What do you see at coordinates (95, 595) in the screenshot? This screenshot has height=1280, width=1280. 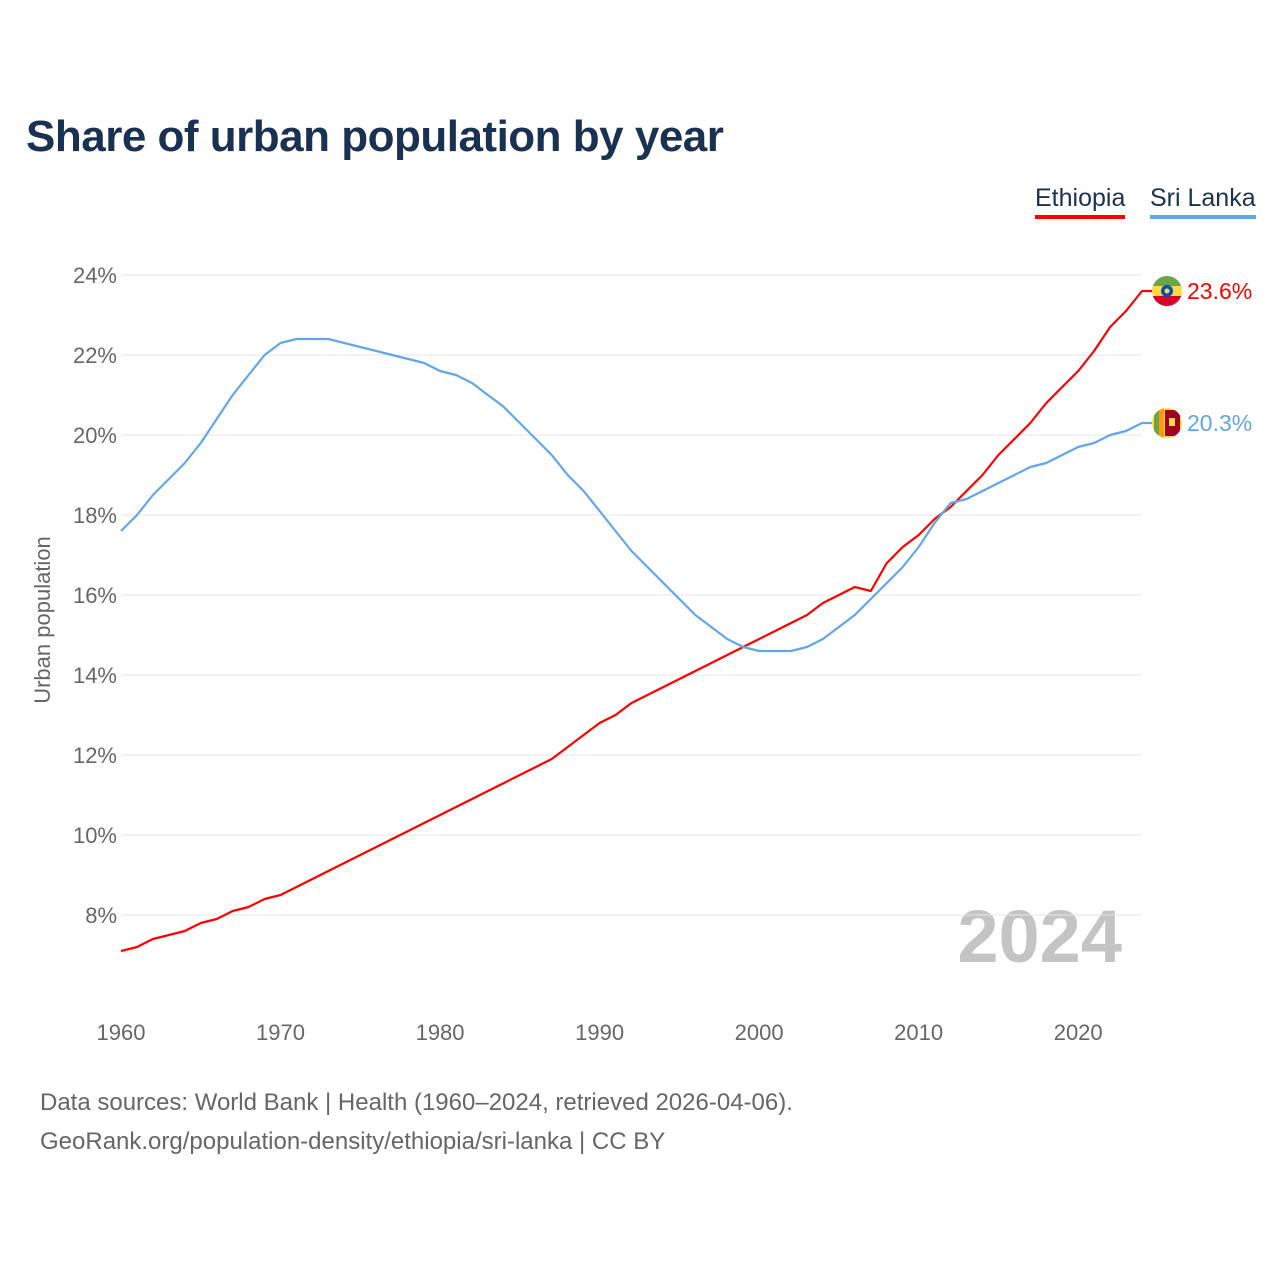 I see `y-tick-label: 16%` at bounding box center [95, 595].